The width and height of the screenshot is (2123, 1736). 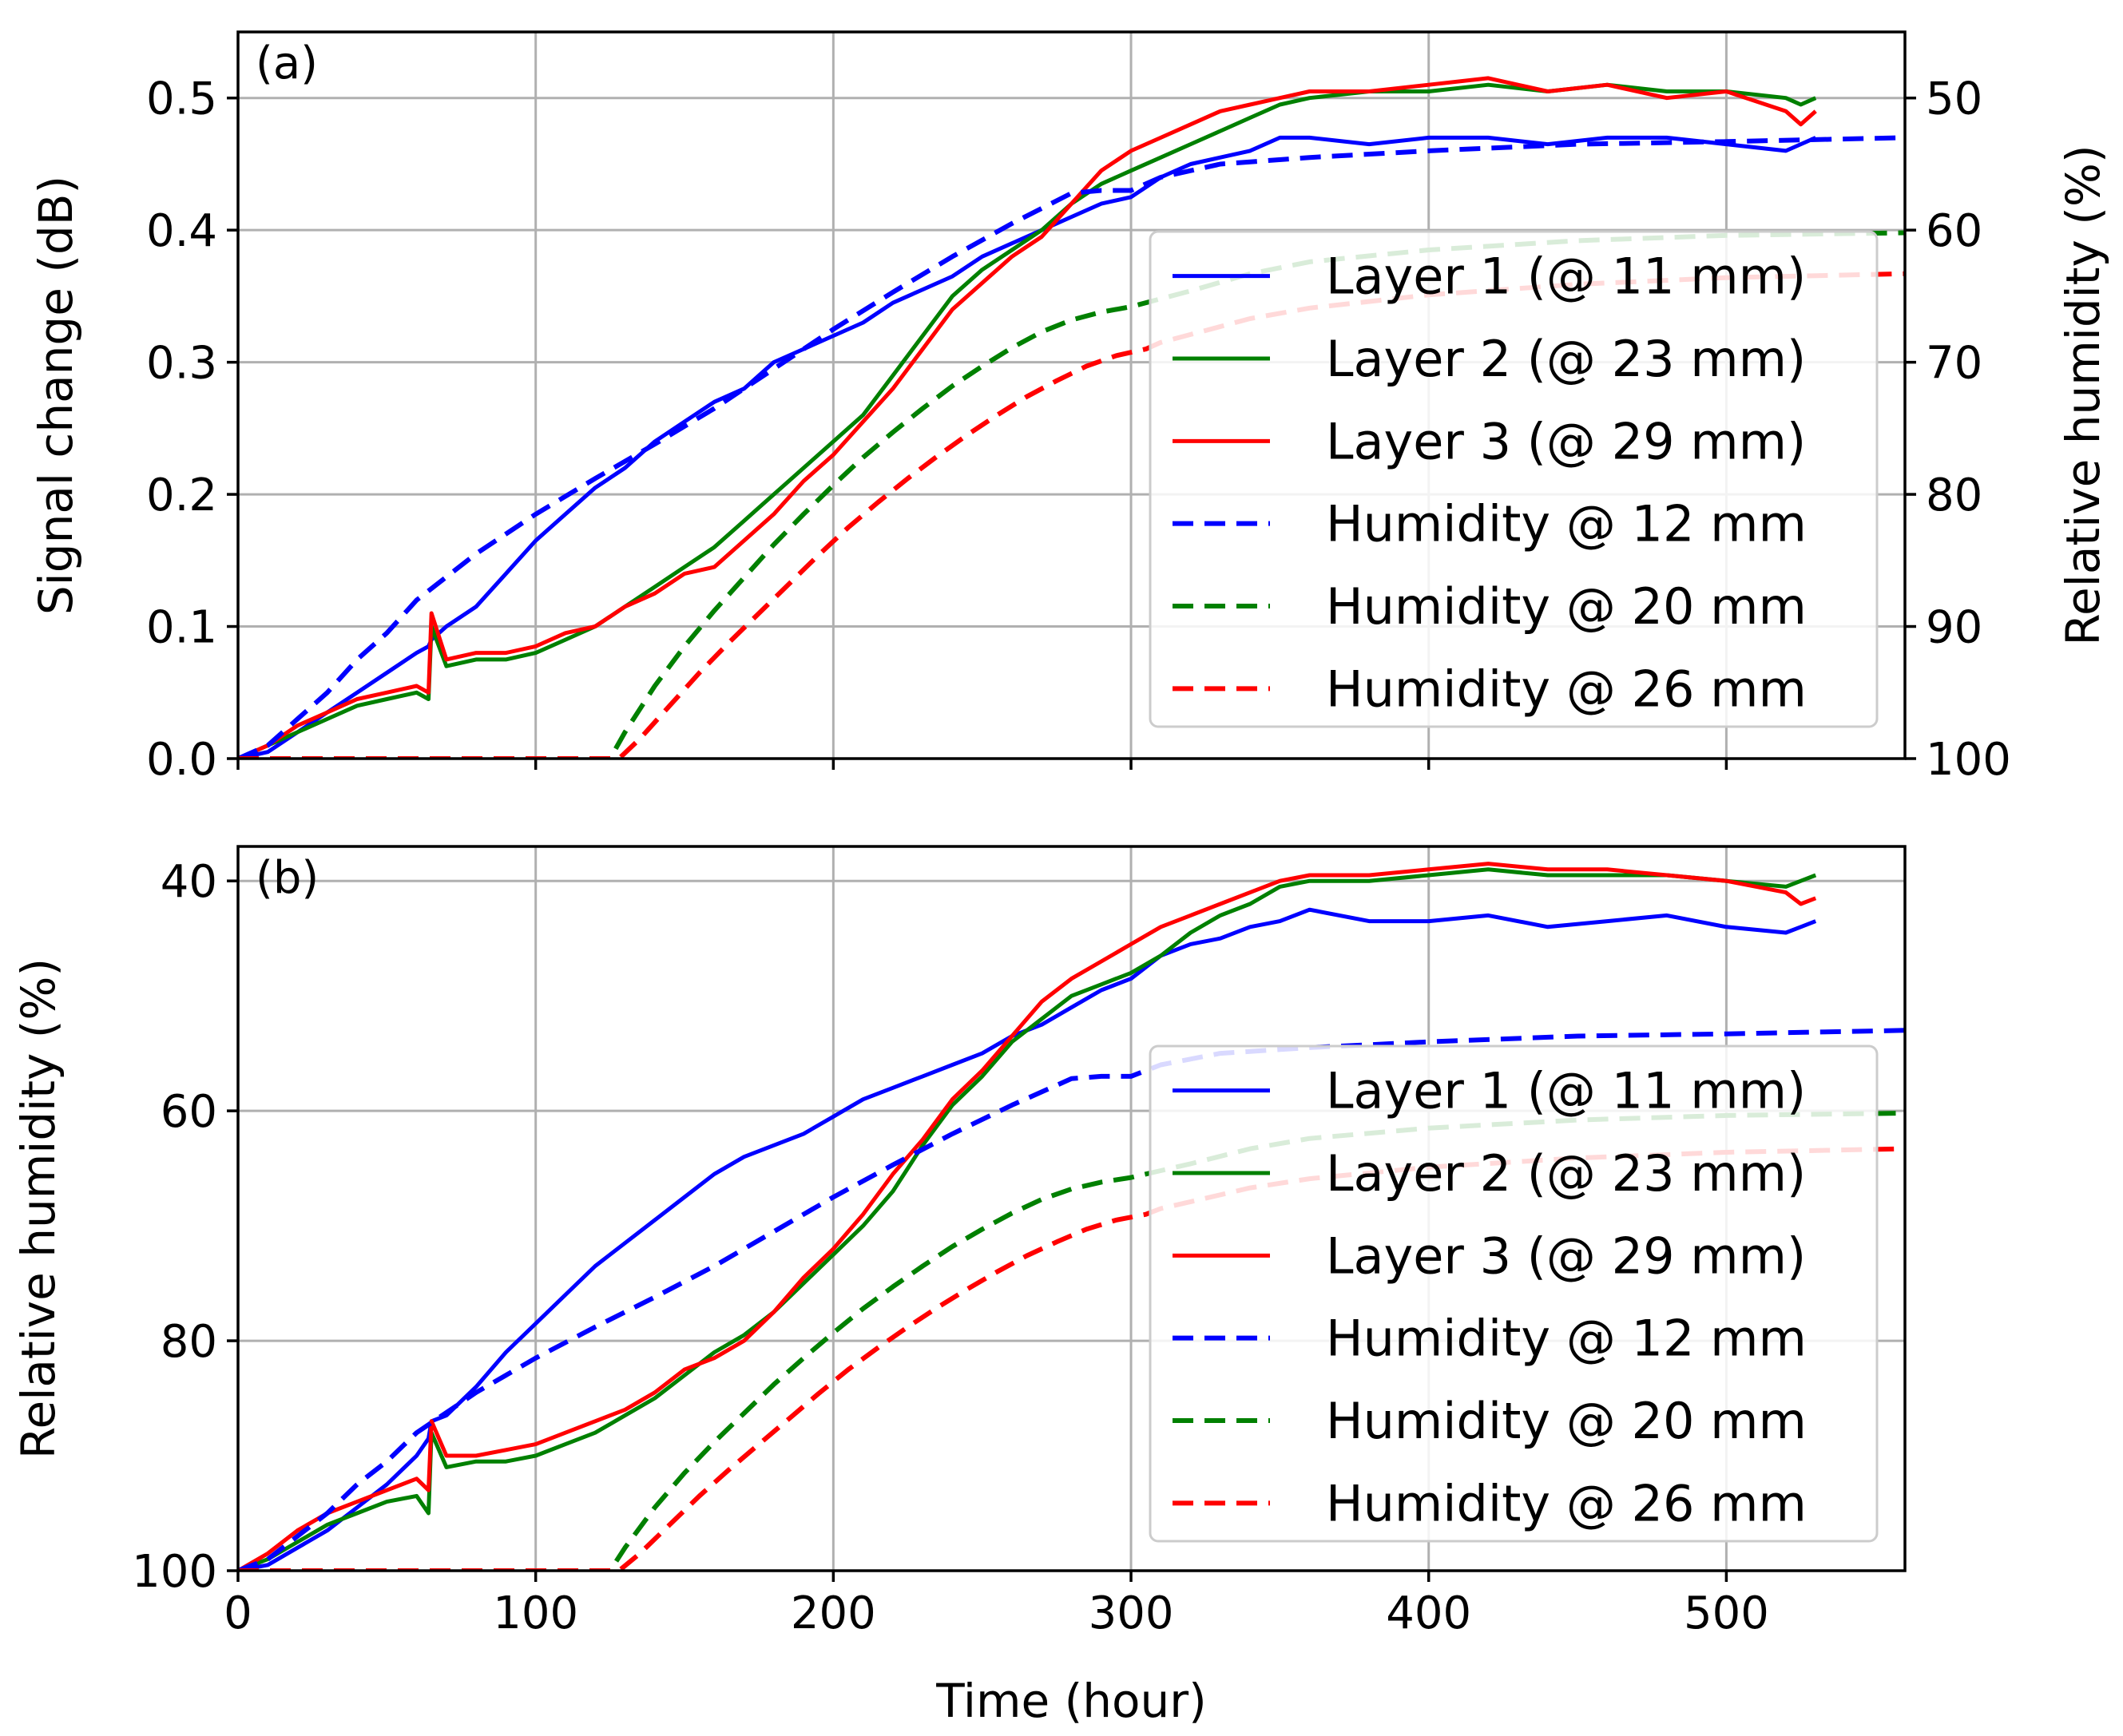 I want to click on panel-b-label: (b), so click(x=287, y=878).